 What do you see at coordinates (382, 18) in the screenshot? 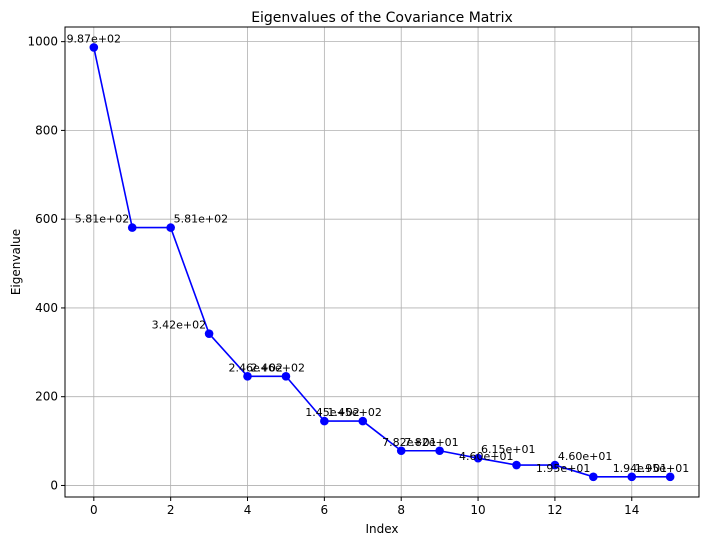
I see `chart-title: Eigenvalues of the Covariance Matrix` at bounding box center [382, 18].